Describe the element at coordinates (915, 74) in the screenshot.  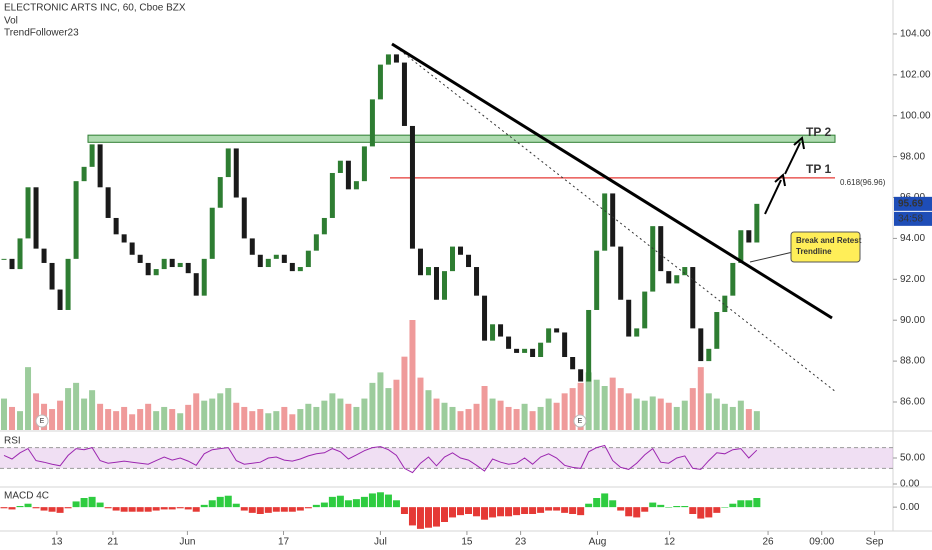
I see `y-tick-label: 102.00` at that location.